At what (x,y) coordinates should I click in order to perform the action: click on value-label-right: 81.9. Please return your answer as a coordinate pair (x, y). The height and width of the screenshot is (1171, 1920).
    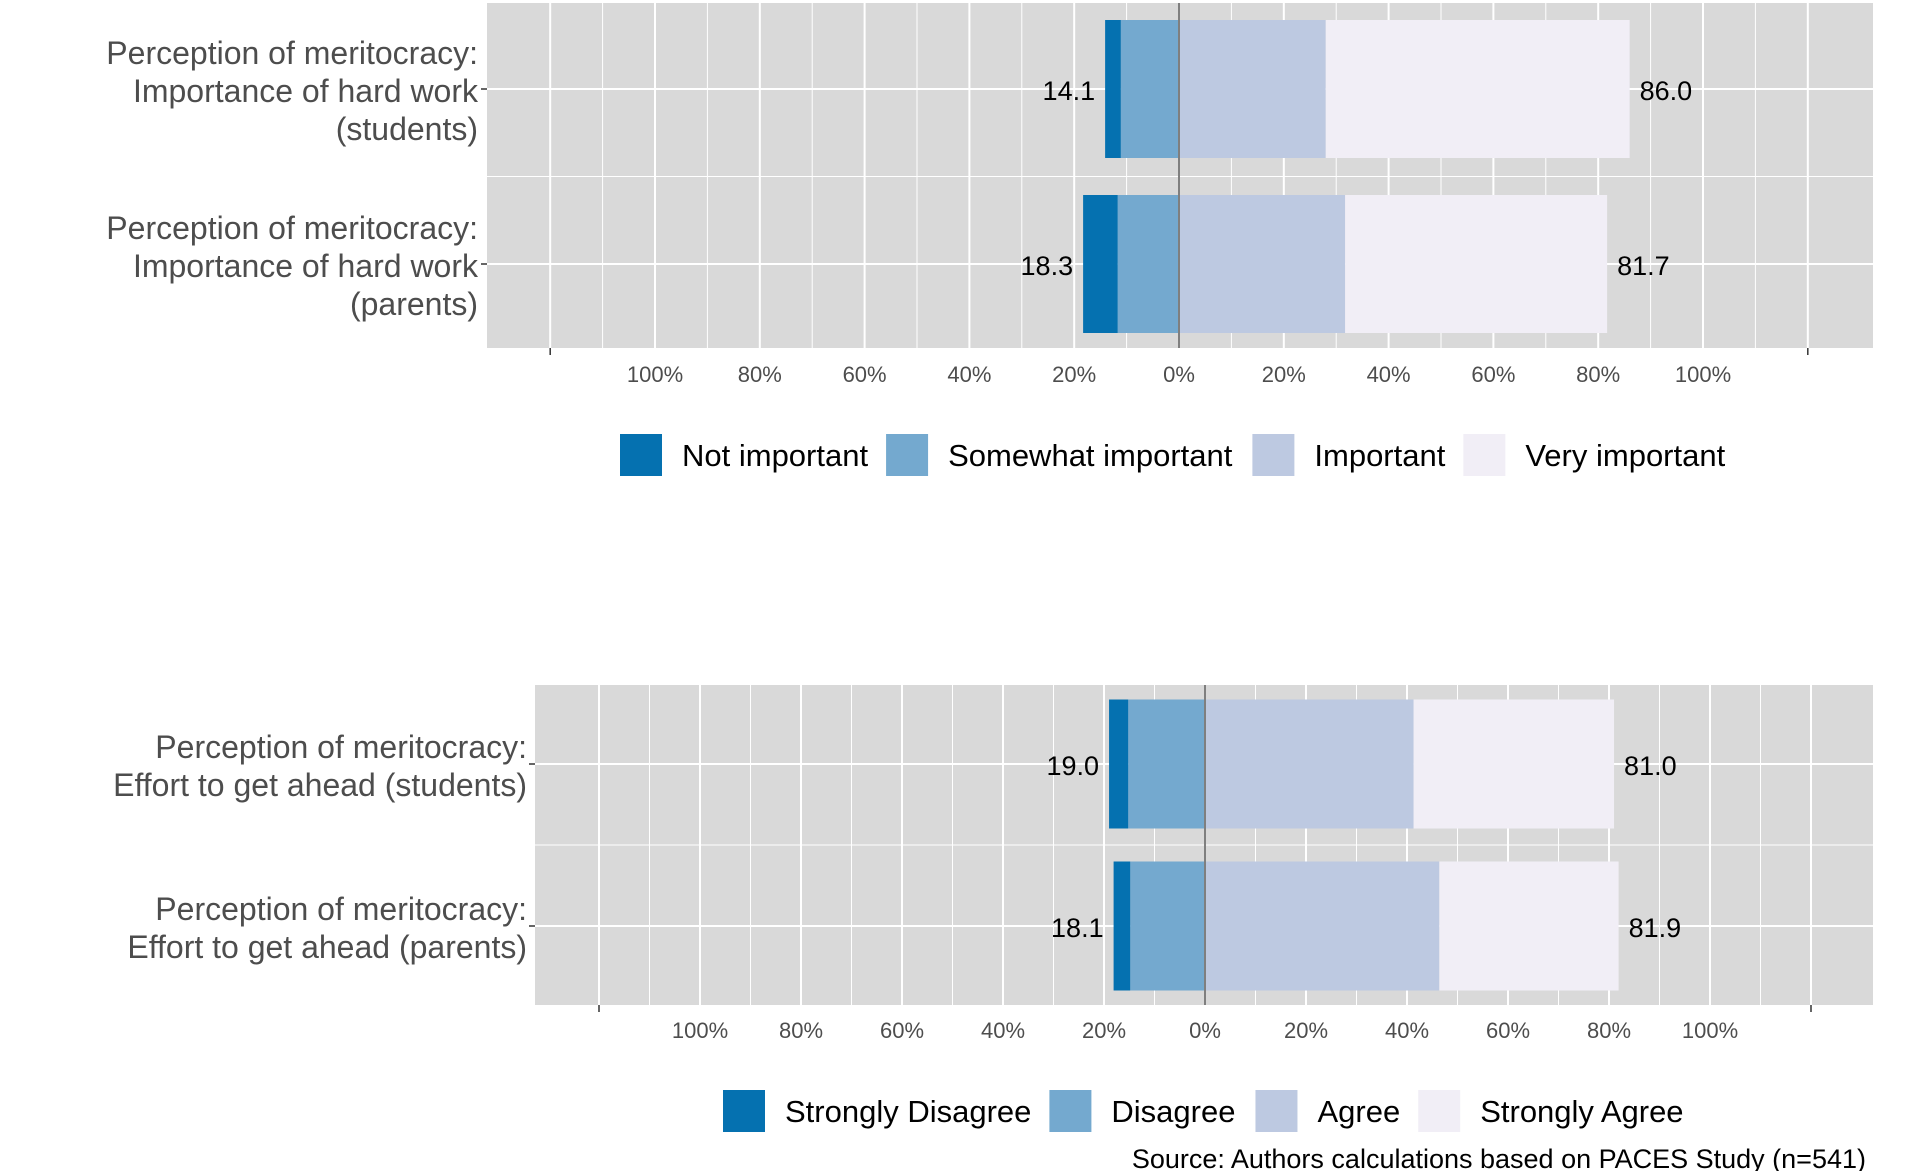
    Looking at the image, I should click on (1655, 928).